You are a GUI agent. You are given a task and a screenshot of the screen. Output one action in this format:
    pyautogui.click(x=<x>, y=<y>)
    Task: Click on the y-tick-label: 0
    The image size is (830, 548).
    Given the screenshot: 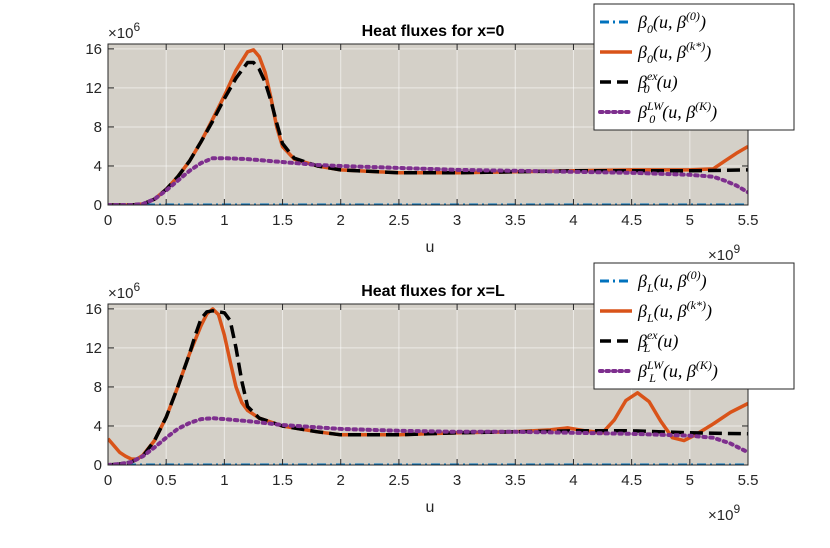 What is the action you would take?
    pyautogui.click(x=98, y=205)
    